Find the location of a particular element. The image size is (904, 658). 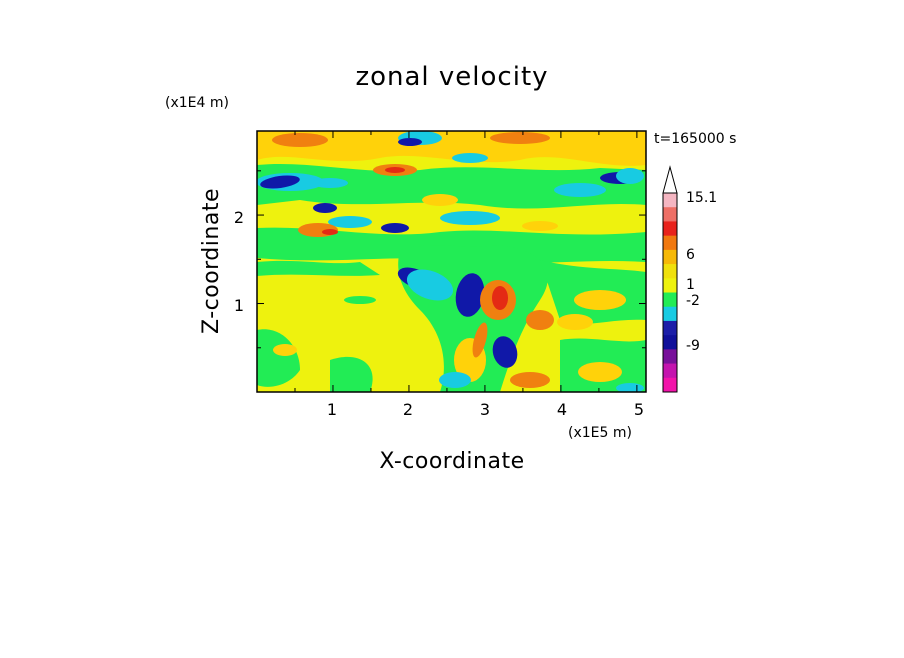

x-tick-label: 3 is located at coordinates (485, 409).